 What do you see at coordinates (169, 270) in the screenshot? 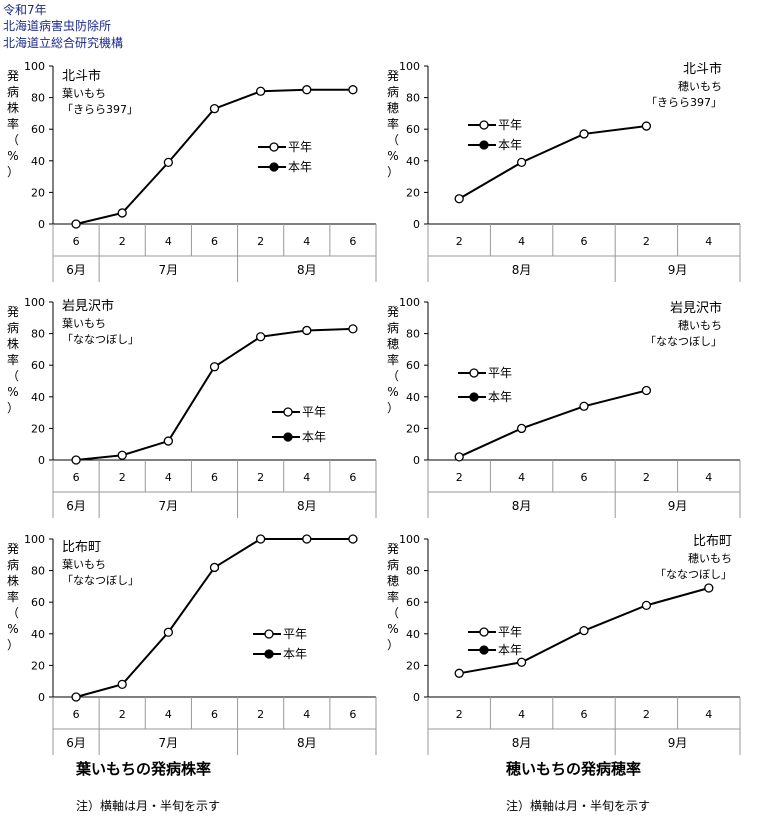
I see `month-label: 7月` at bounding box center [169, 270].